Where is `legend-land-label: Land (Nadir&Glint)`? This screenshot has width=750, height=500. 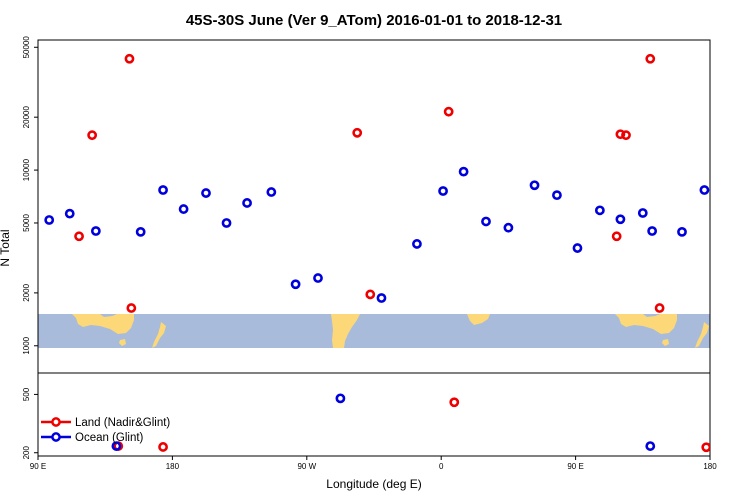
legend-land-label: Land (Nadir&Glint) is located at coordinates (122, 423).